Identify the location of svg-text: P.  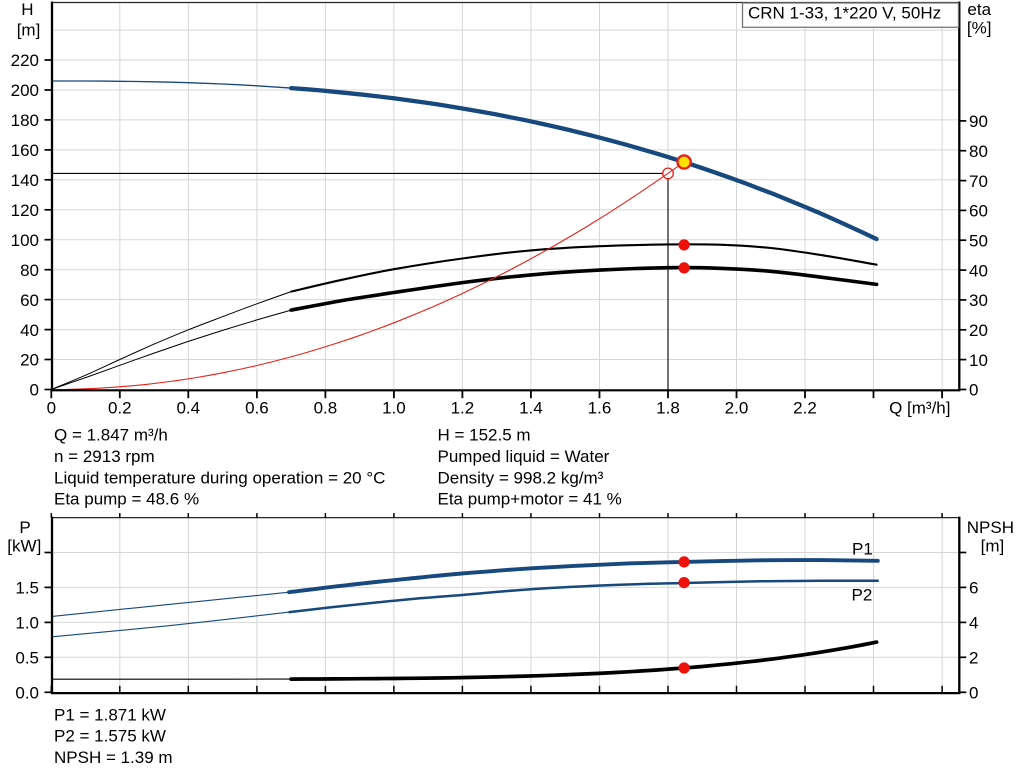
(24, 527).